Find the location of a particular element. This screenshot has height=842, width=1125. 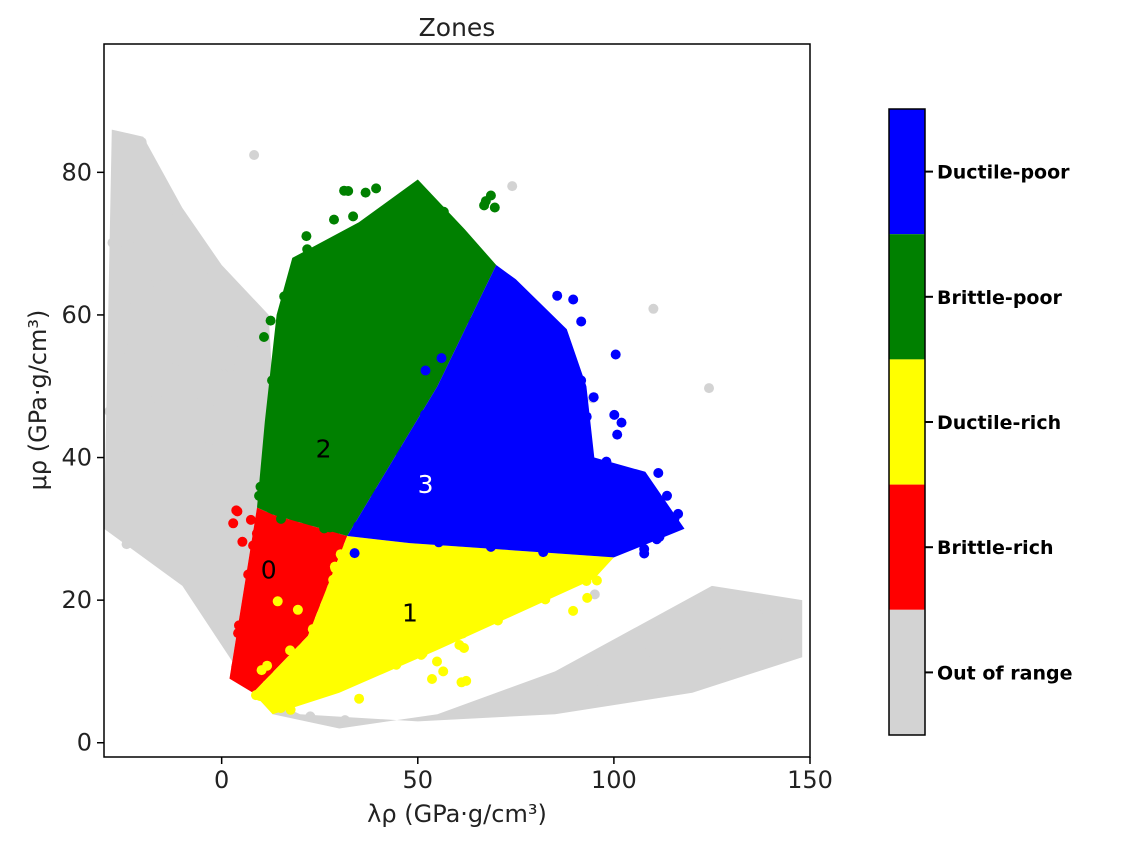

y-tick-label: 80 is located at coordinates (76, 172).